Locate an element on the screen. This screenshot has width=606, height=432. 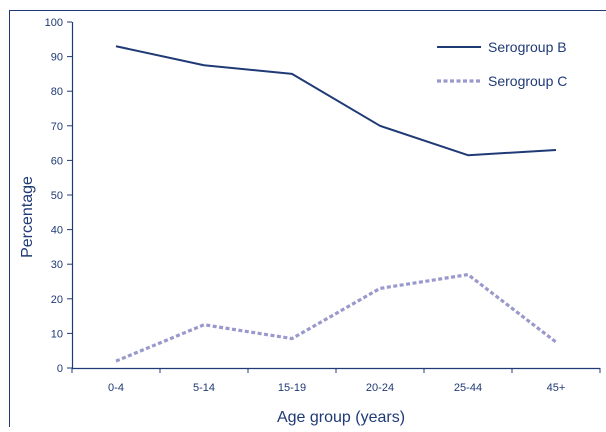
legend: Serogroup B Serogroup C is located at coordinates (502, 64).